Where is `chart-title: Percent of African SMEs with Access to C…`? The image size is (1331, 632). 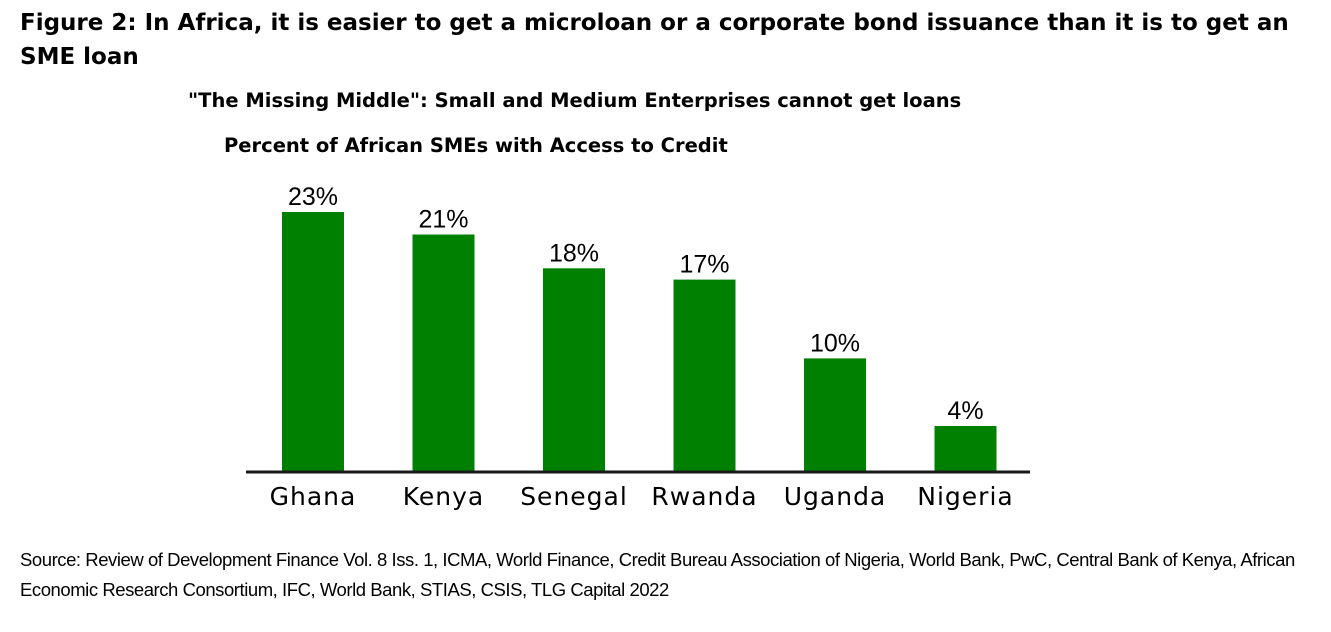 chart-title: Percent of African SMEs with Access to C… is located at coordinates (476, 145).